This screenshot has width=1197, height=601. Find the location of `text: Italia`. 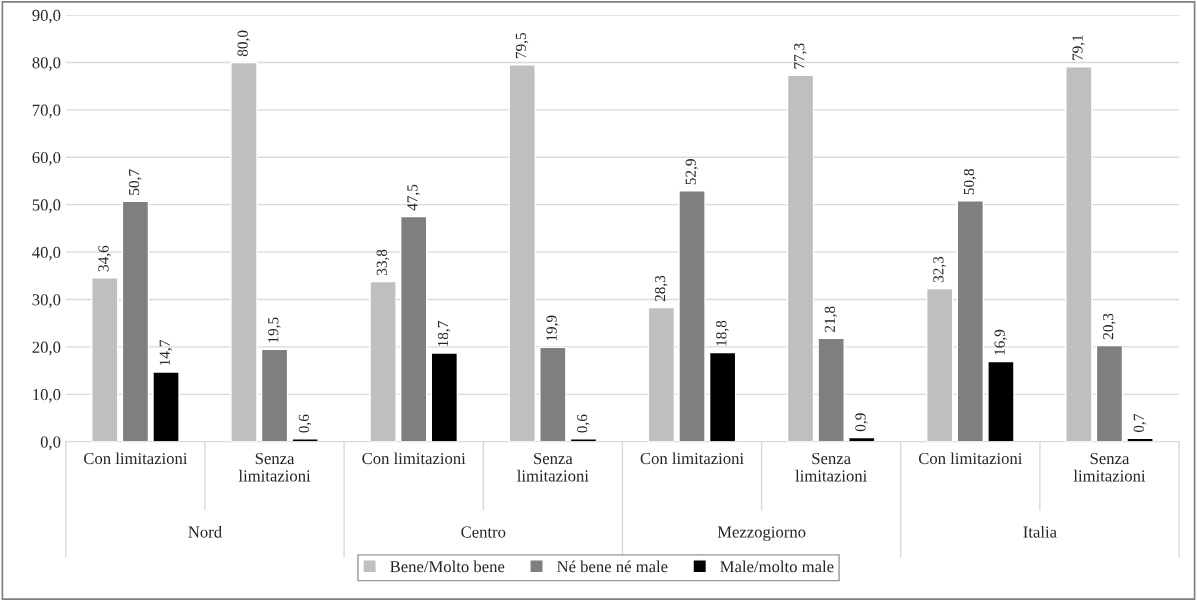

text: Italia is located at coordinates (1040, 531).